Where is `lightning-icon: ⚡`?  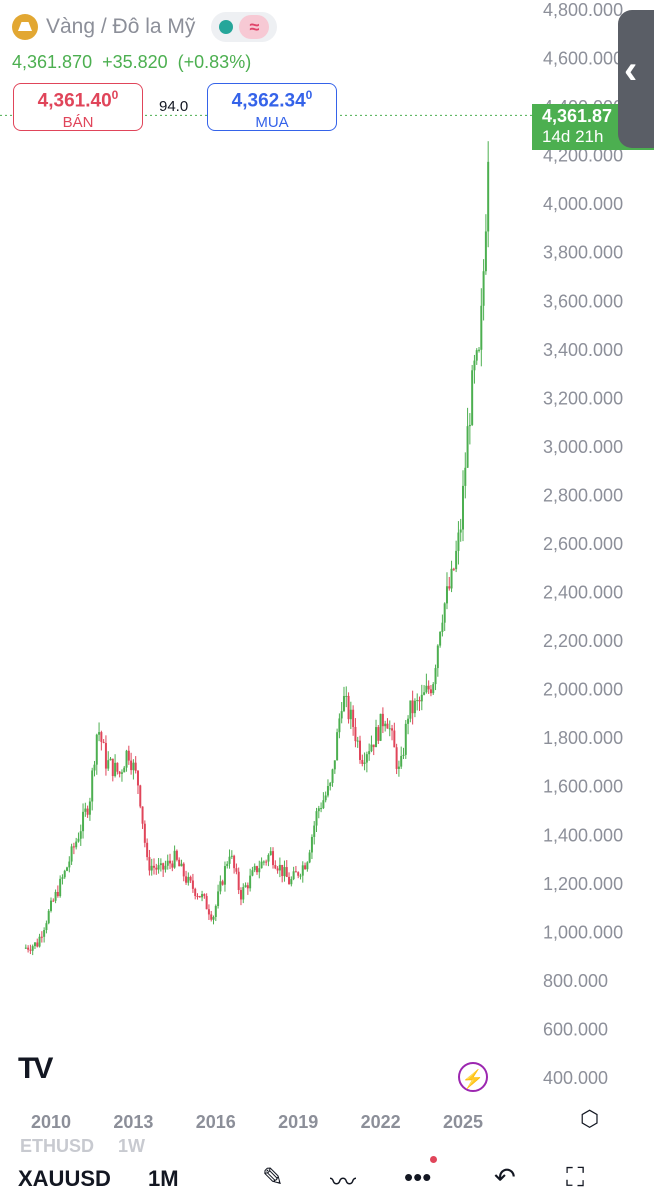 lightning-icon: ⚡ is located at coordinates (473, 1077).